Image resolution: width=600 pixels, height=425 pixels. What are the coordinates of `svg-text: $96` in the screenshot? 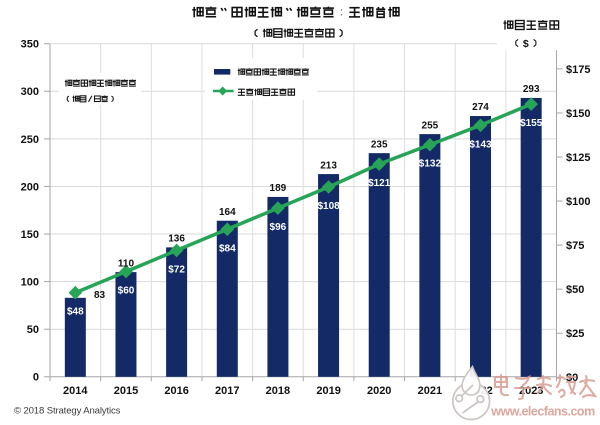 It's located at (278, 227).